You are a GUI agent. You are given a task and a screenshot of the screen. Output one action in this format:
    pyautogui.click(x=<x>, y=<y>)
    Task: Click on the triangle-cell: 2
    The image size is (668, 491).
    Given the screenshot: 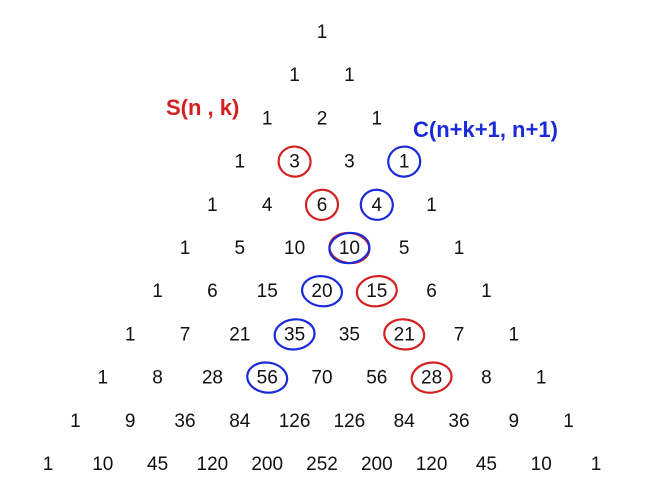 What is the action you would take?
    pyautogui.click(x=322, y=118)
    